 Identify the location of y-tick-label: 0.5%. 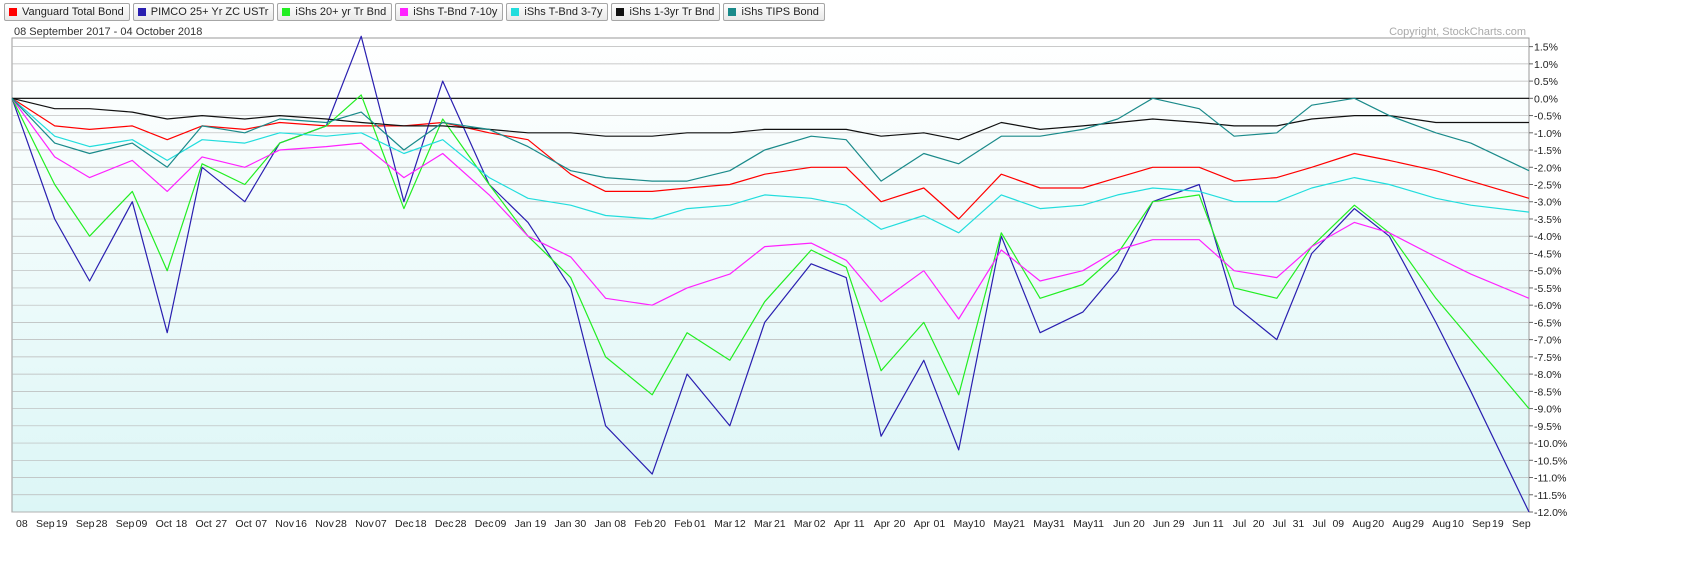
(1546, 82).